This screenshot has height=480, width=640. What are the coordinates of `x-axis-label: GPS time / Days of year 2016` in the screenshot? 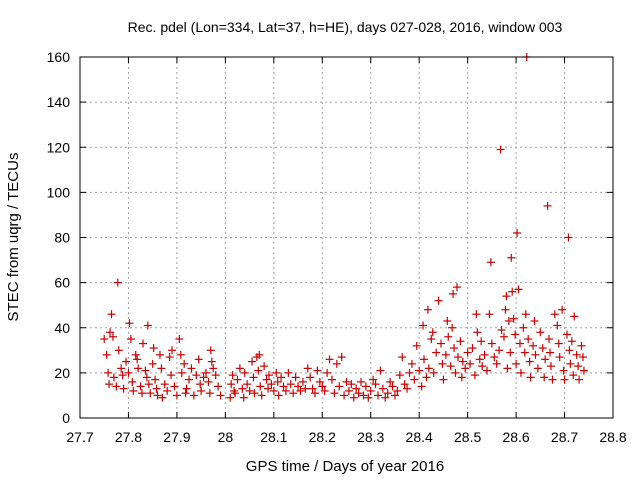 It's located at (345, 466).